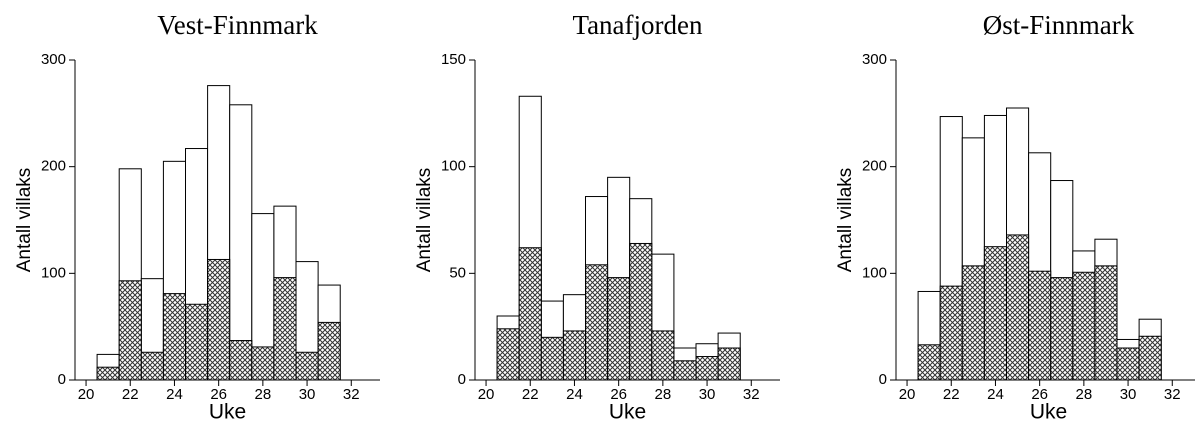 This screenshot has width=1195, height=429. Describe the element at coordinates (637, 25) in the screenshot. I see `chart-title: Tanafjorden` at that location.